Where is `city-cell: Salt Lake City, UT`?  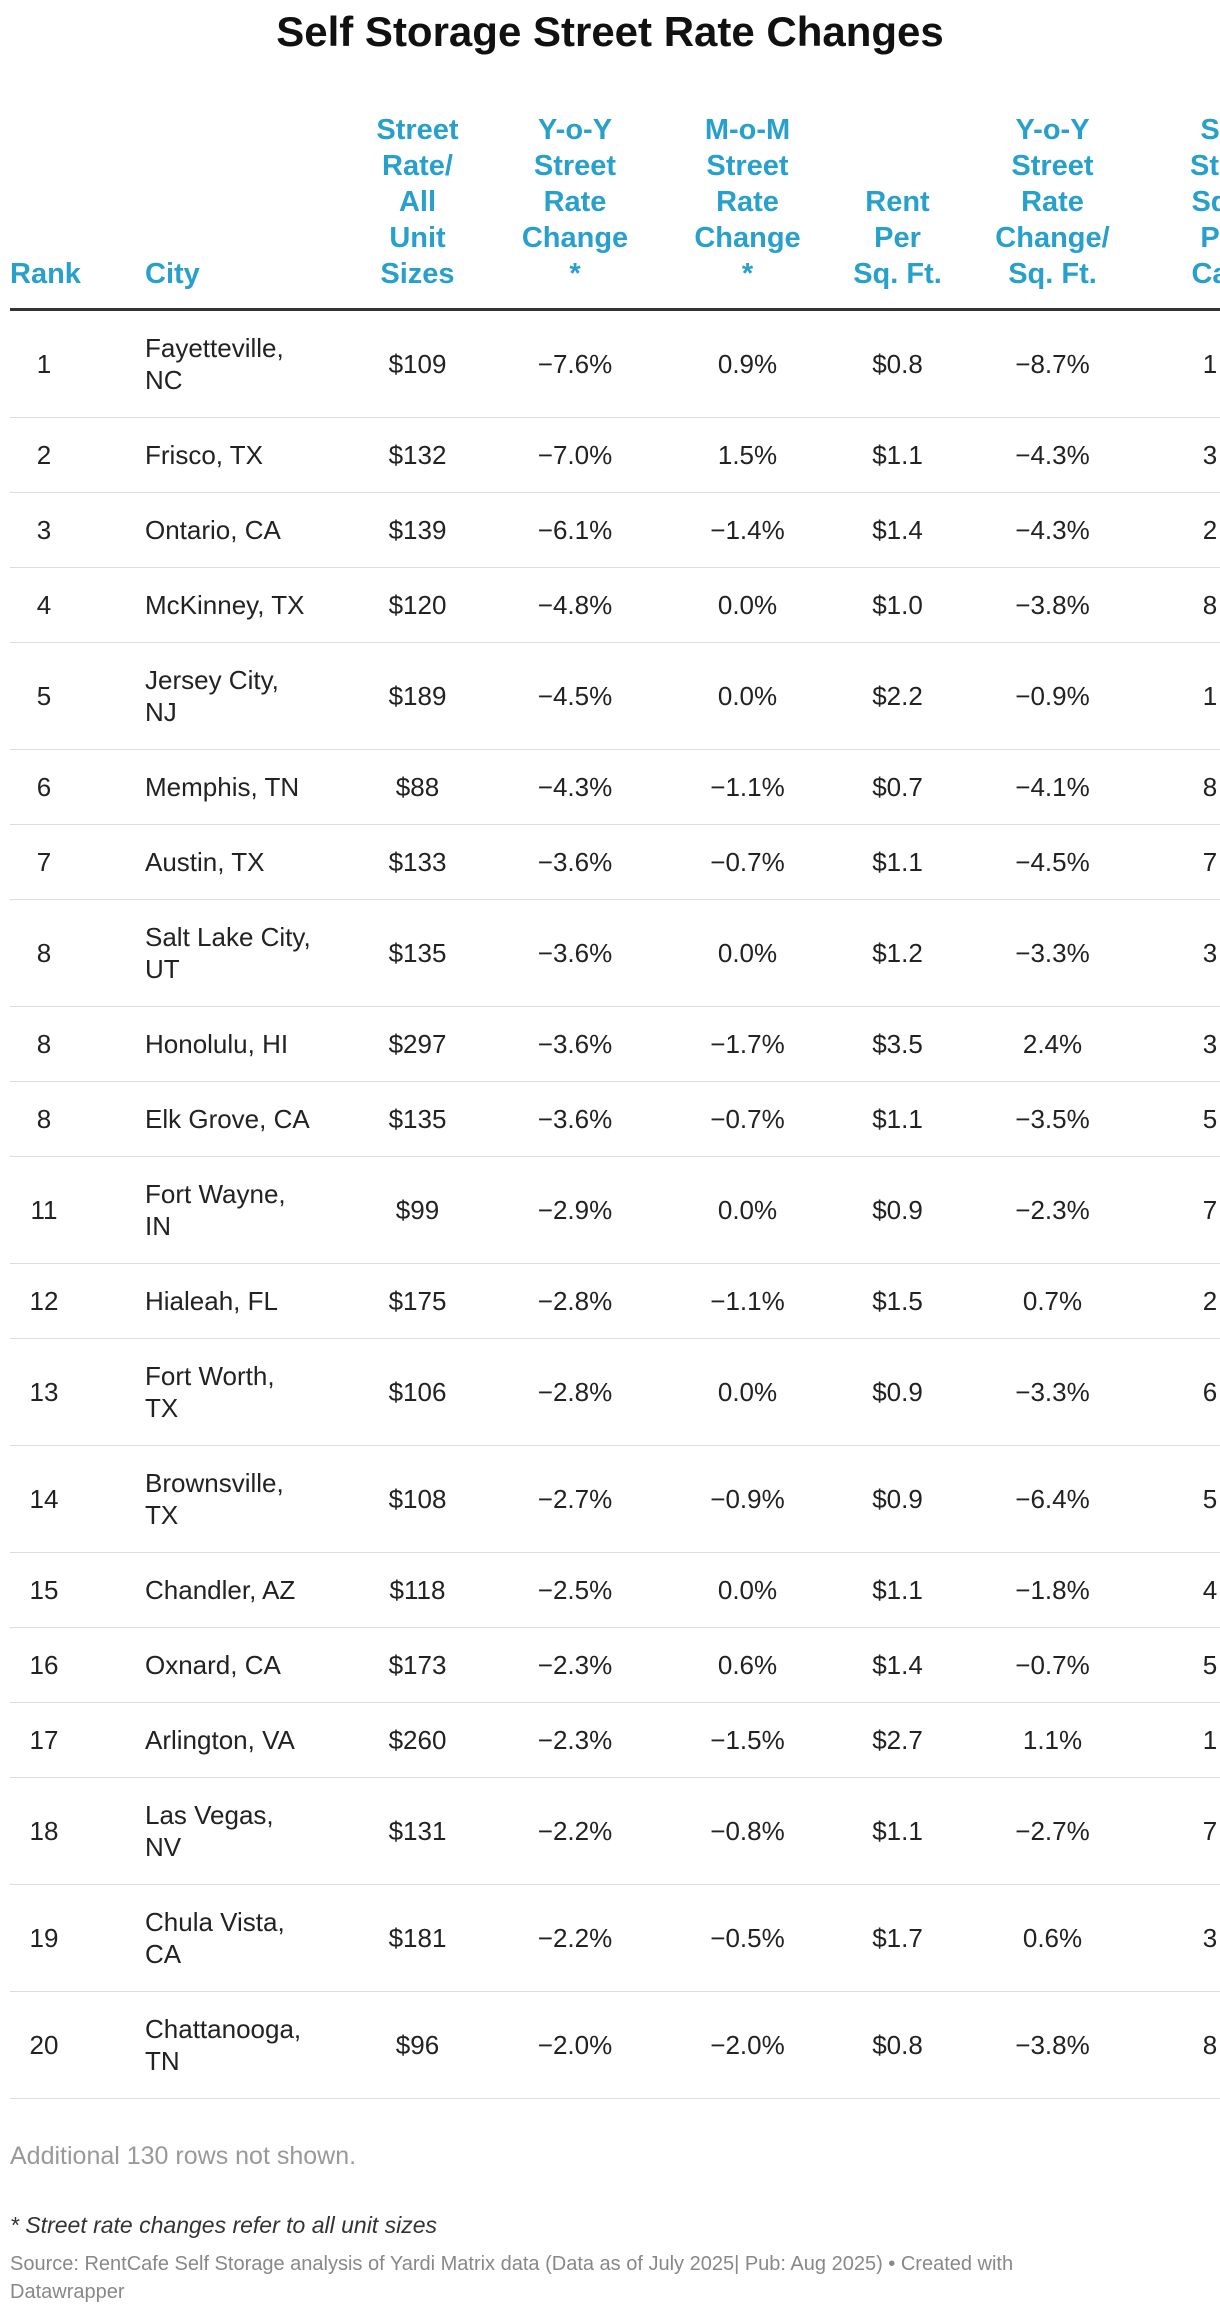 city-cell: Salt Lake City, UT is located at coordinates (211, 953).